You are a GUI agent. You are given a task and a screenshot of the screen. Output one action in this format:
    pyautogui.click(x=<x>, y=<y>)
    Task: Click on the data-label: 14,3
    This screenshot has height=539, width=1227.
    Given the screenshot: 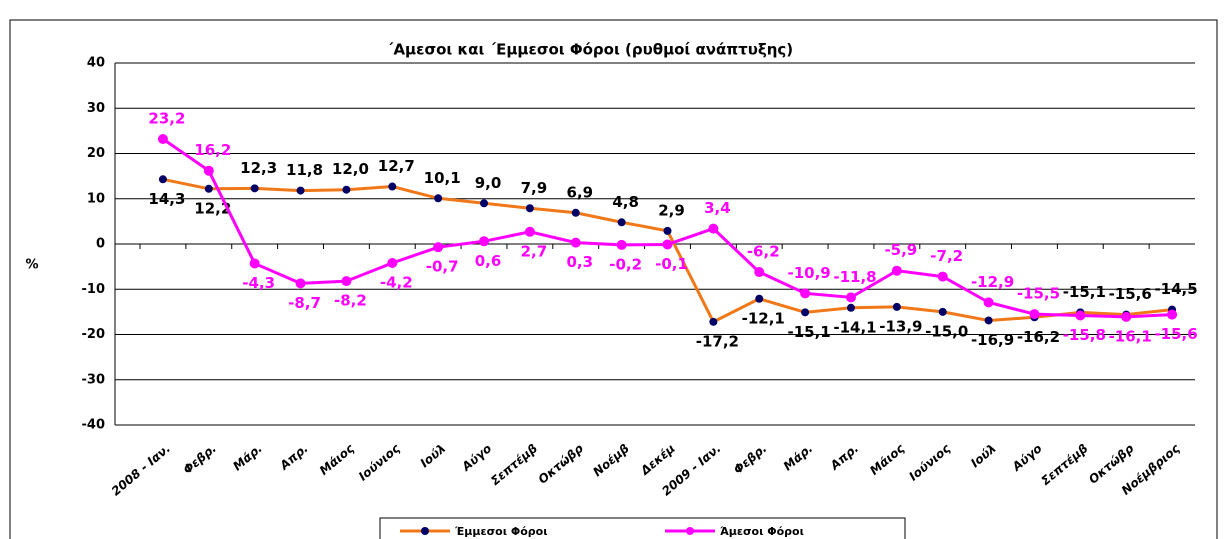 What is the action you would take?
    pyautogui.click(x=166, y=199)
    